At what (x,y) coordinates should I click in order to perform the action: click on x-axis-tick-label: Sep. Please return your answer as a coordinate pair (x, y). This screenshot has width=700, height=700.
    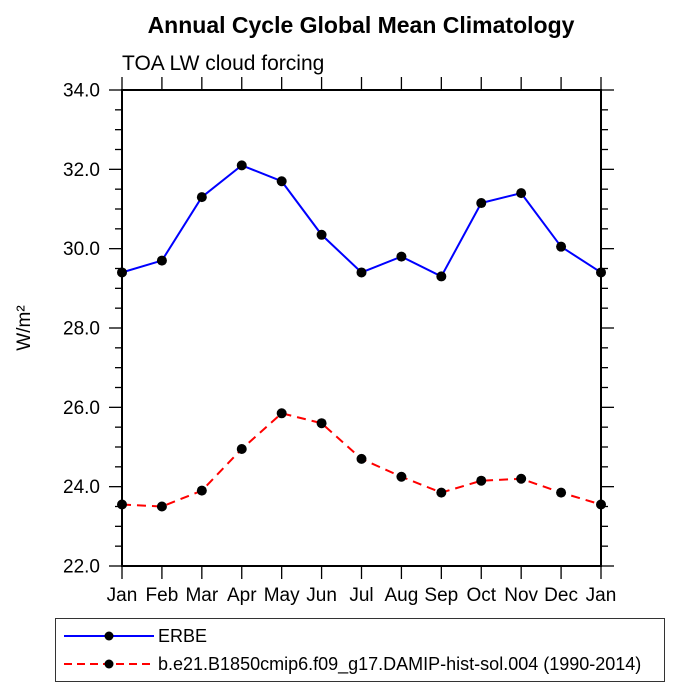
    Looking at the image, I should click on (441, 595).